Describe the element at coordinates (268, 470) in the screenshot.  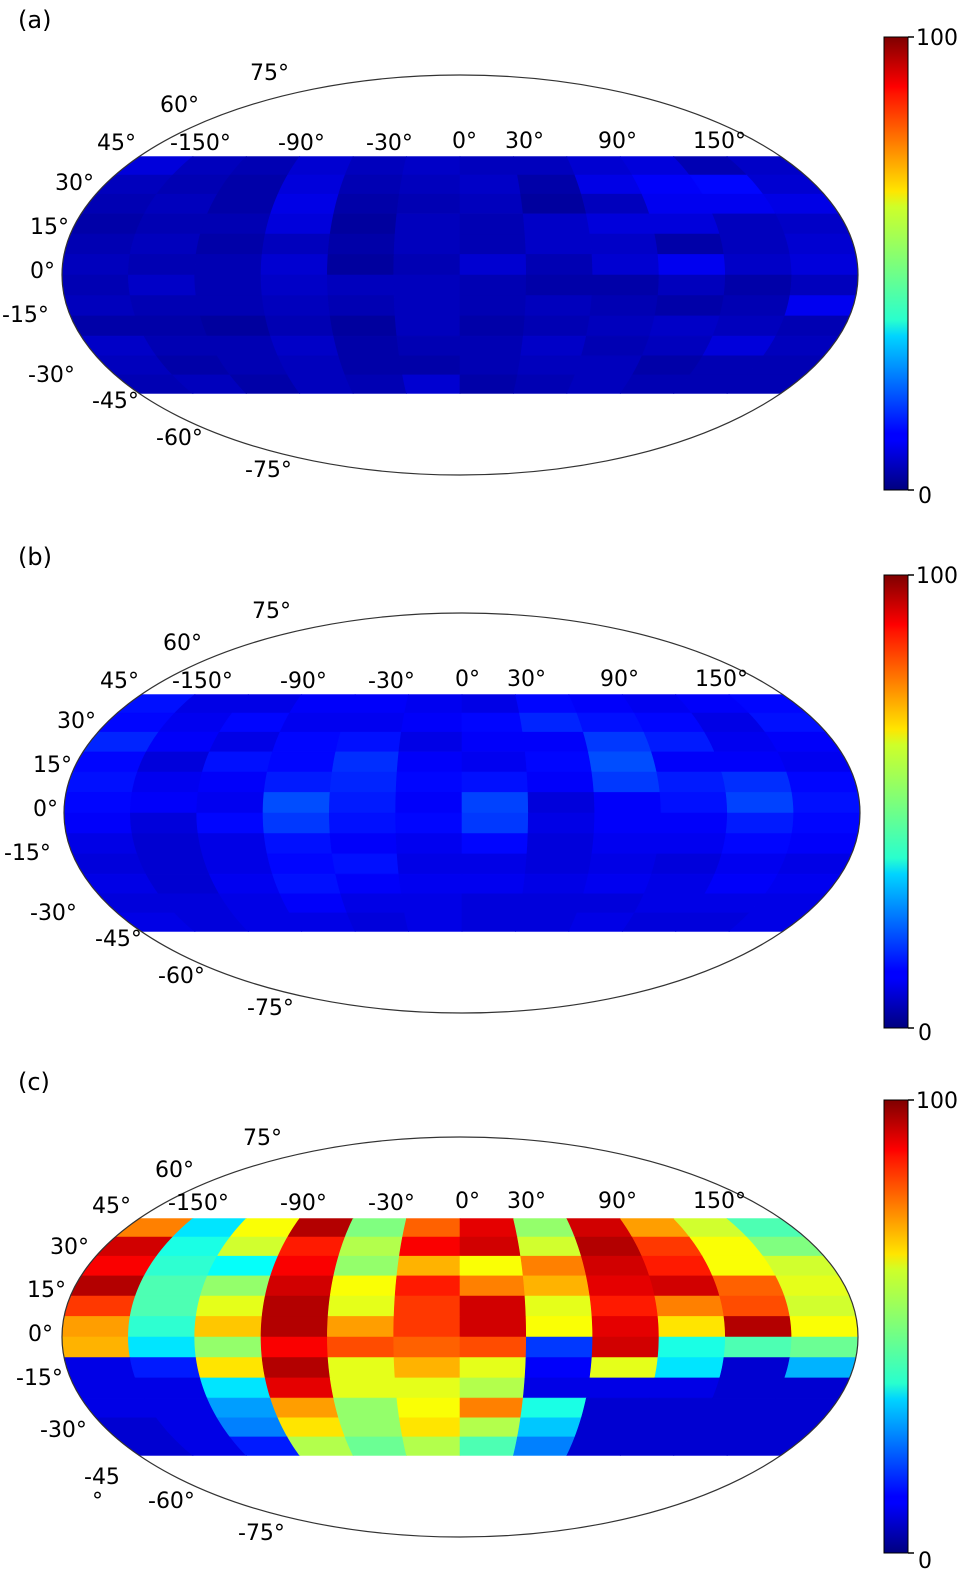
I see `lat-label-m75-a: -75°` at that location.